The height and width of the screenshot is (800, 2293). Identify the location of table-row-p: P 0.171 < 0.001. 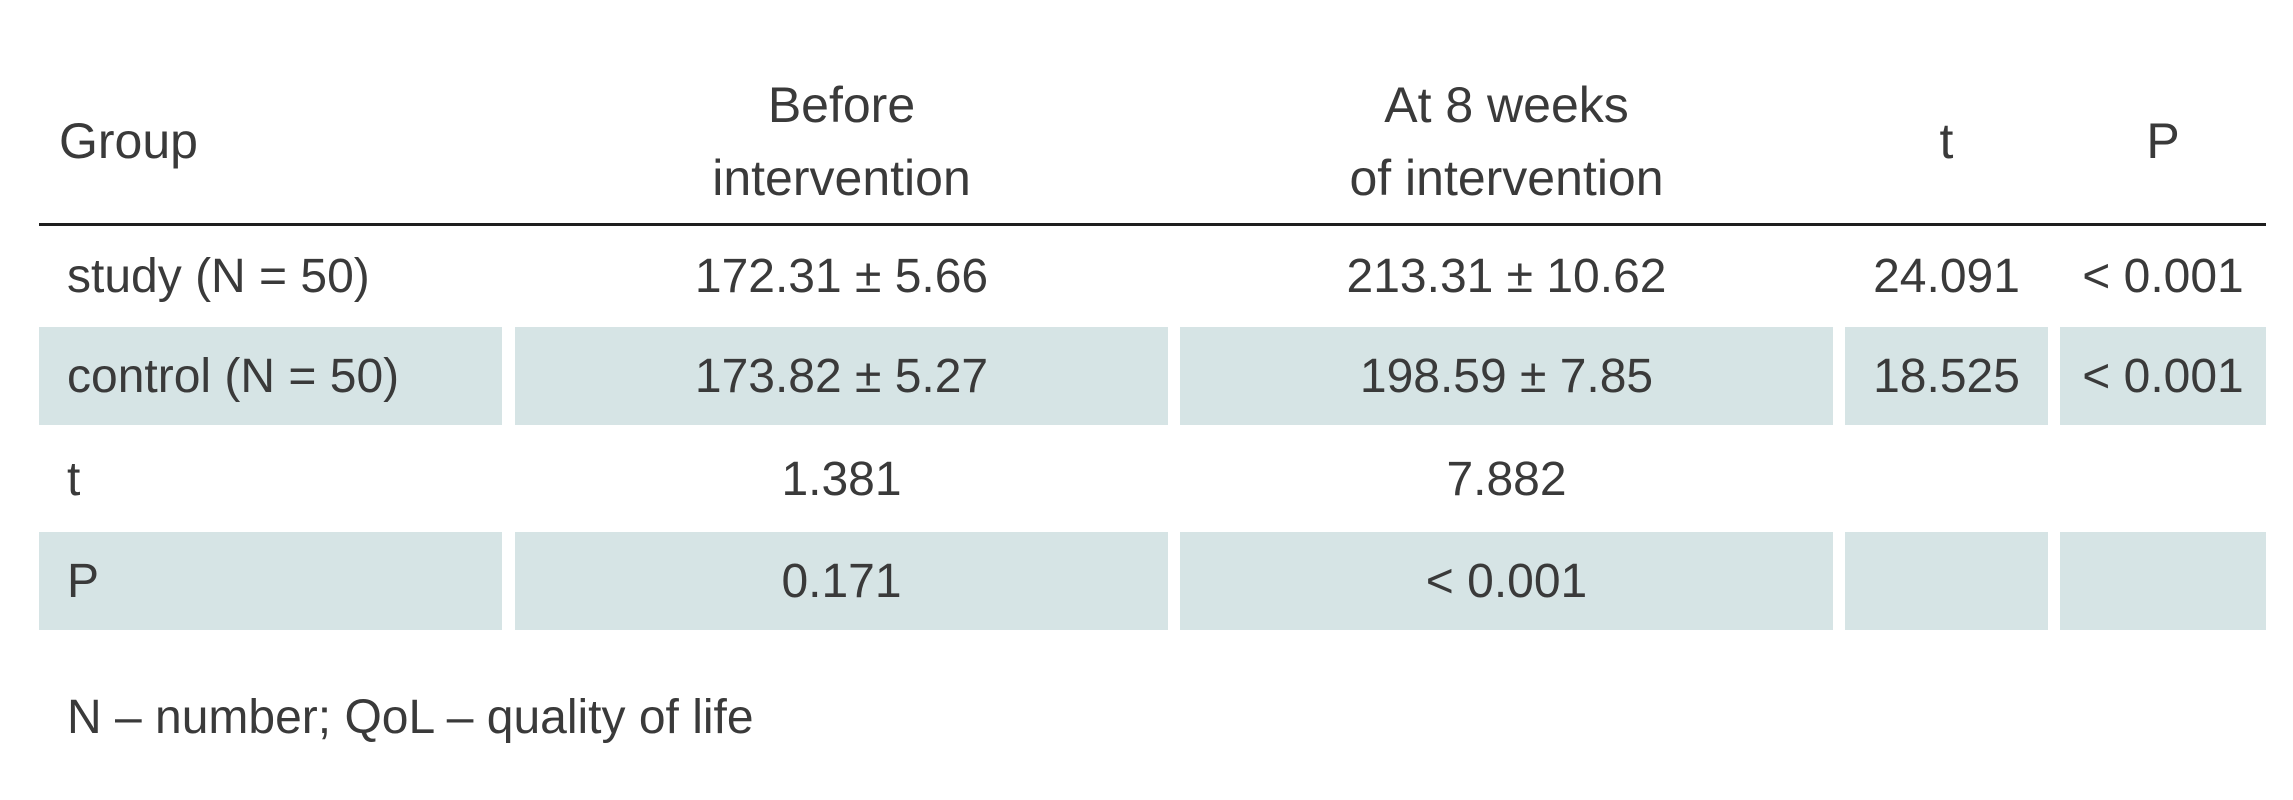
(1152, 581).